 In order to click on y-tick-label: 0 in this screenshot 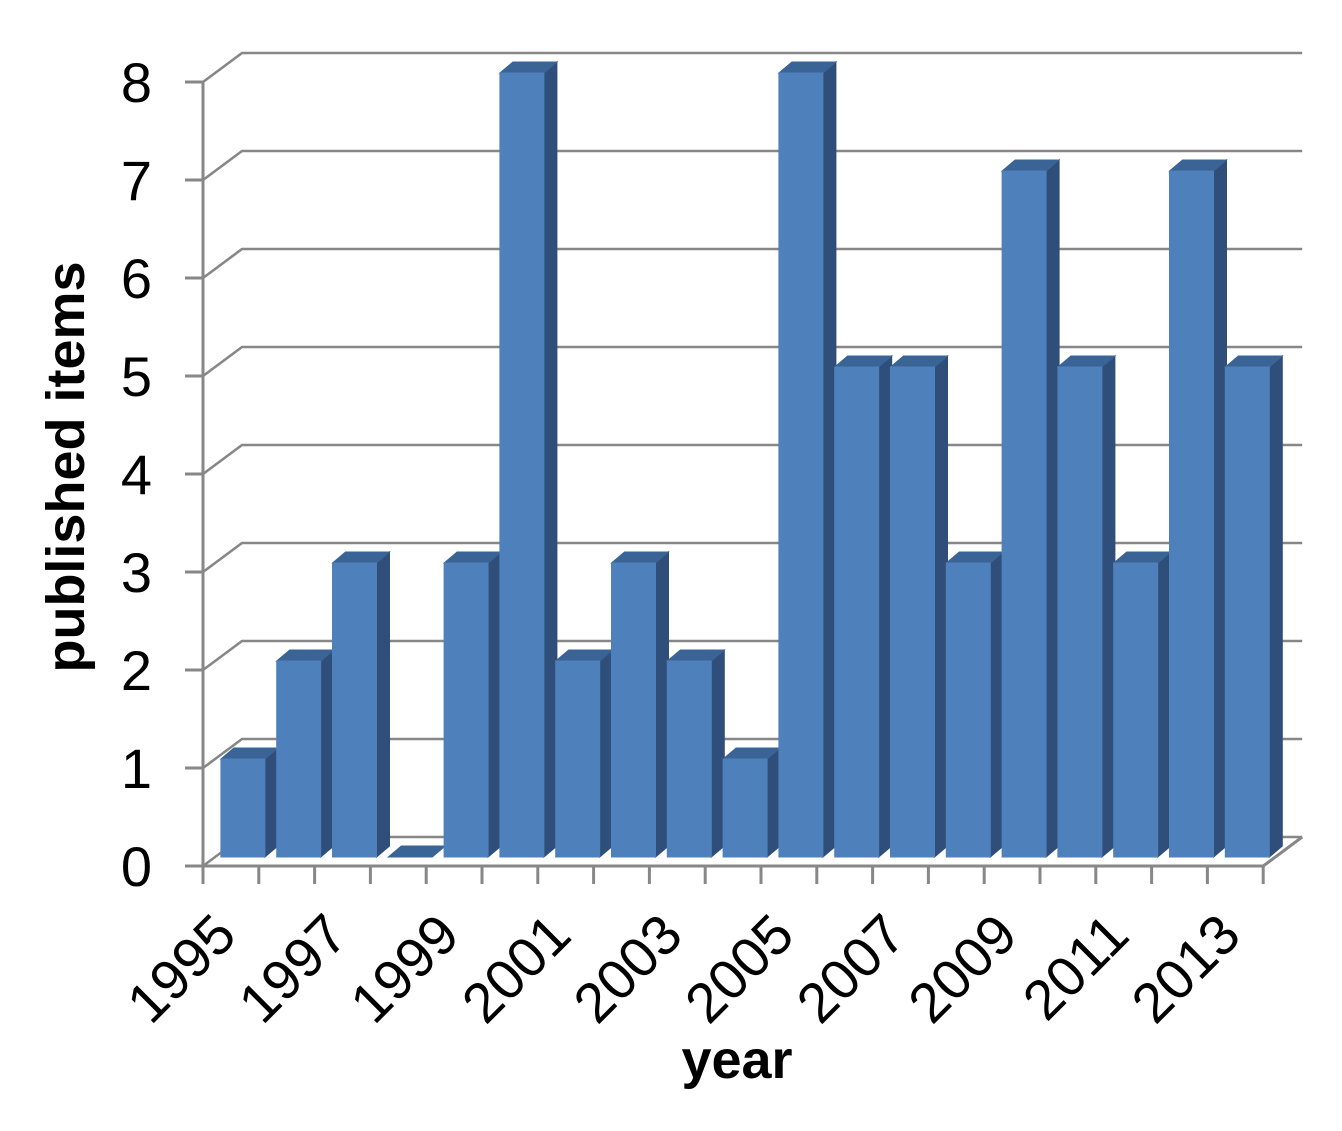, I will do `click(136, 866)`.